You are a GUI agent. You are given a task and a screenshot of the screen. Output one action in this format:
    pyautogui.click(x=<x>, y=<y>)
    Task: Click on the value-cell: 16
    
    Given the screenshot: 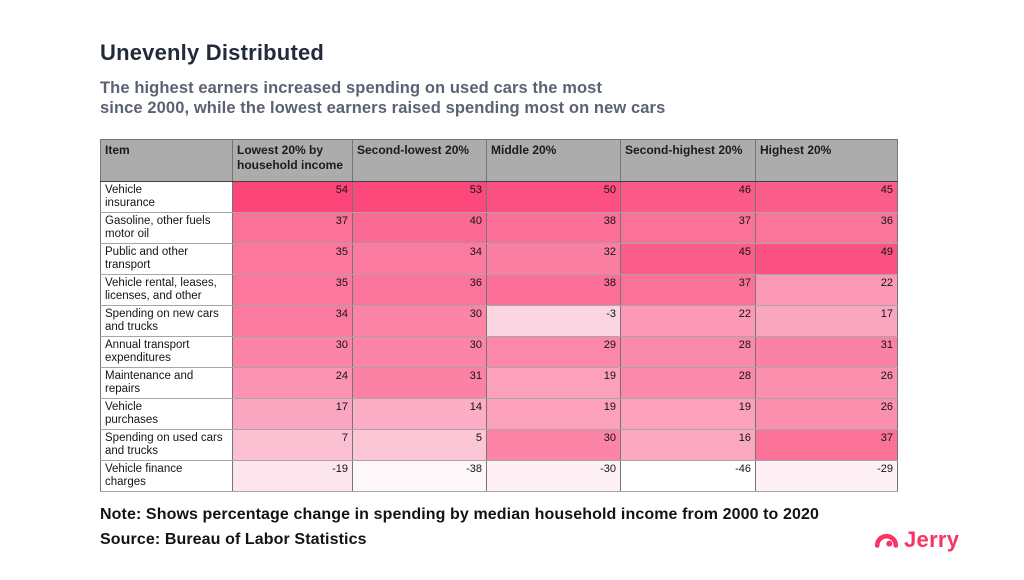 What is the action you would take?
    pyautogui.click(x=688, y=445)
    